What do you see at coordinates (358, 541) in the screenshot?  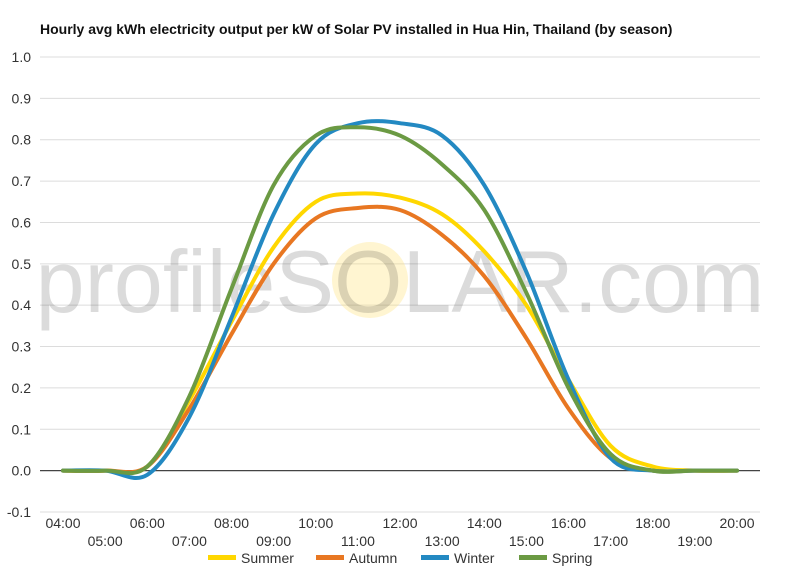 I see `x-tick-label: 11:00` at bounding box center [358, 541].